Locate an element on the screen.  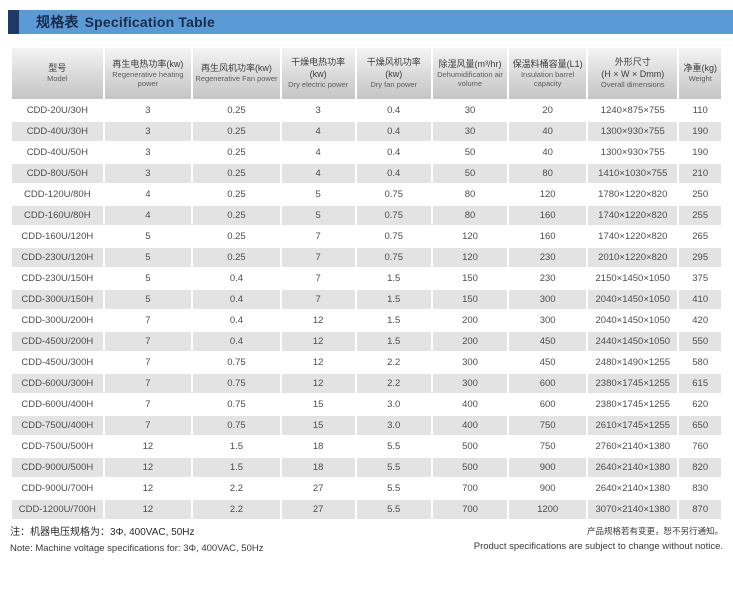
model-cell: CDD-230U/150H is located at coordinates (57, 278).